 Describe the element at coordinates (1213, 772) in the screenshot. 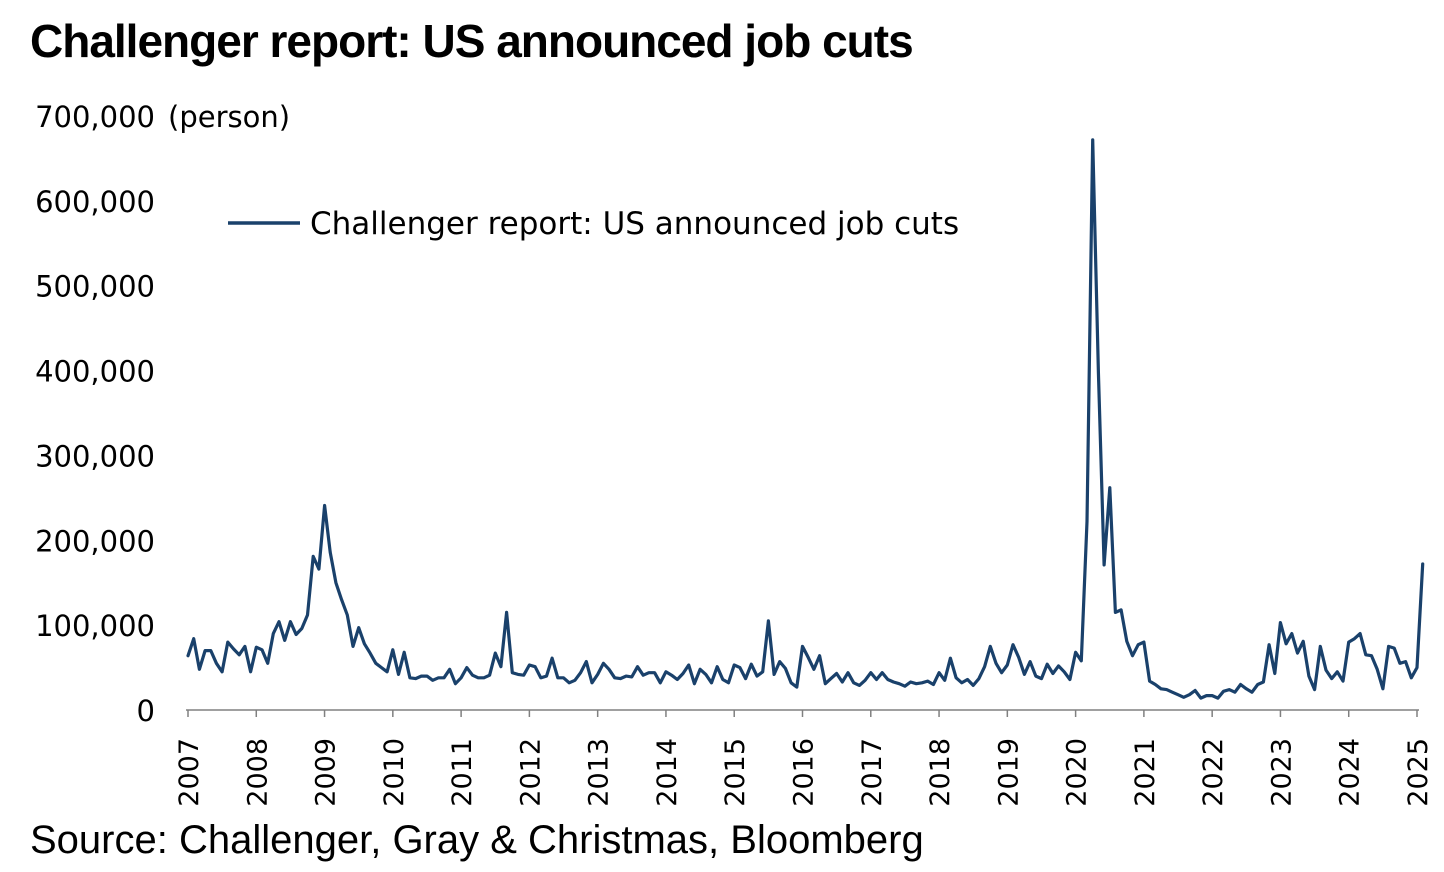

I see `x-tick-label: 2022` at that location.